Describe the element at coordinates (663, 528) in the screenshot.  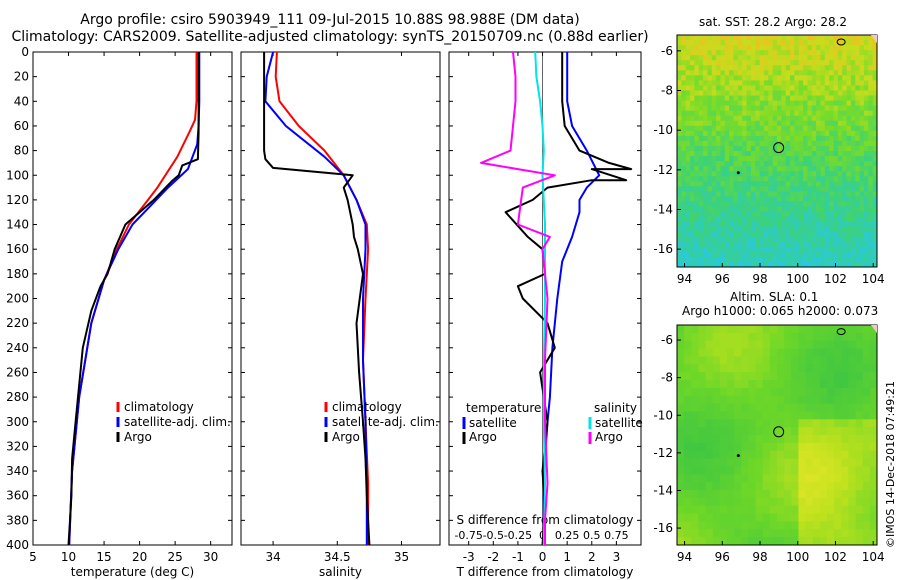
I see `sla_map-lat-tick-label: -16` at that location.